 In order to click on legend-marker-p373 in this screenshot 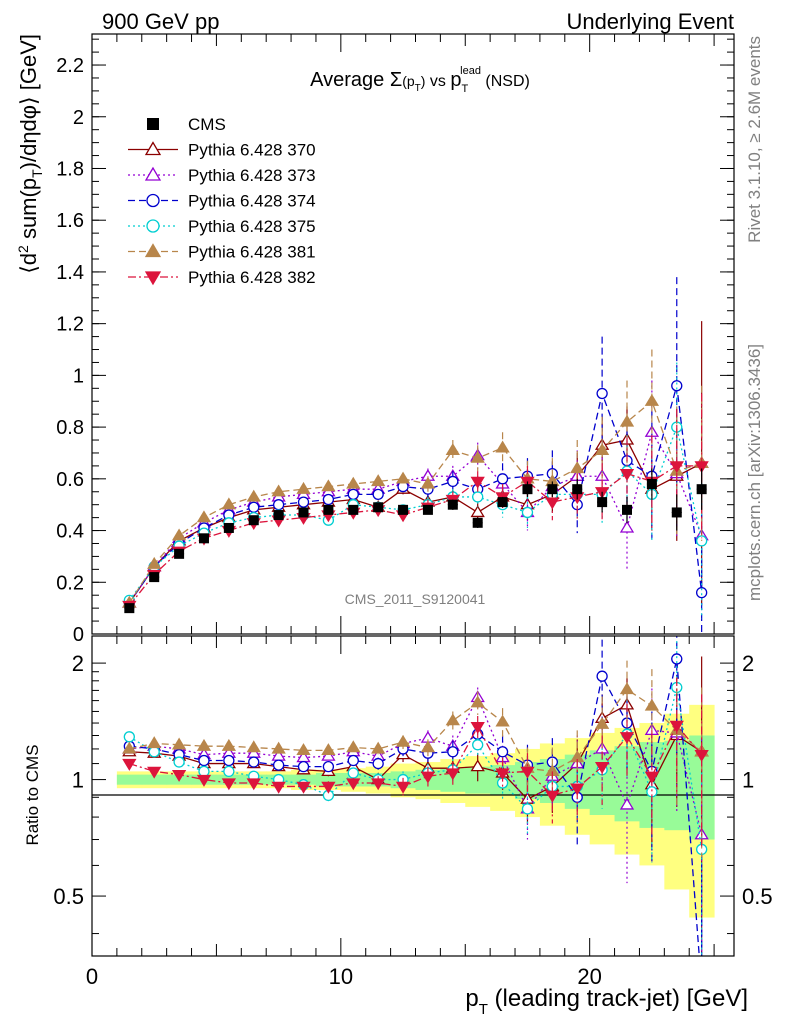, I will do `click(153, 173)`.